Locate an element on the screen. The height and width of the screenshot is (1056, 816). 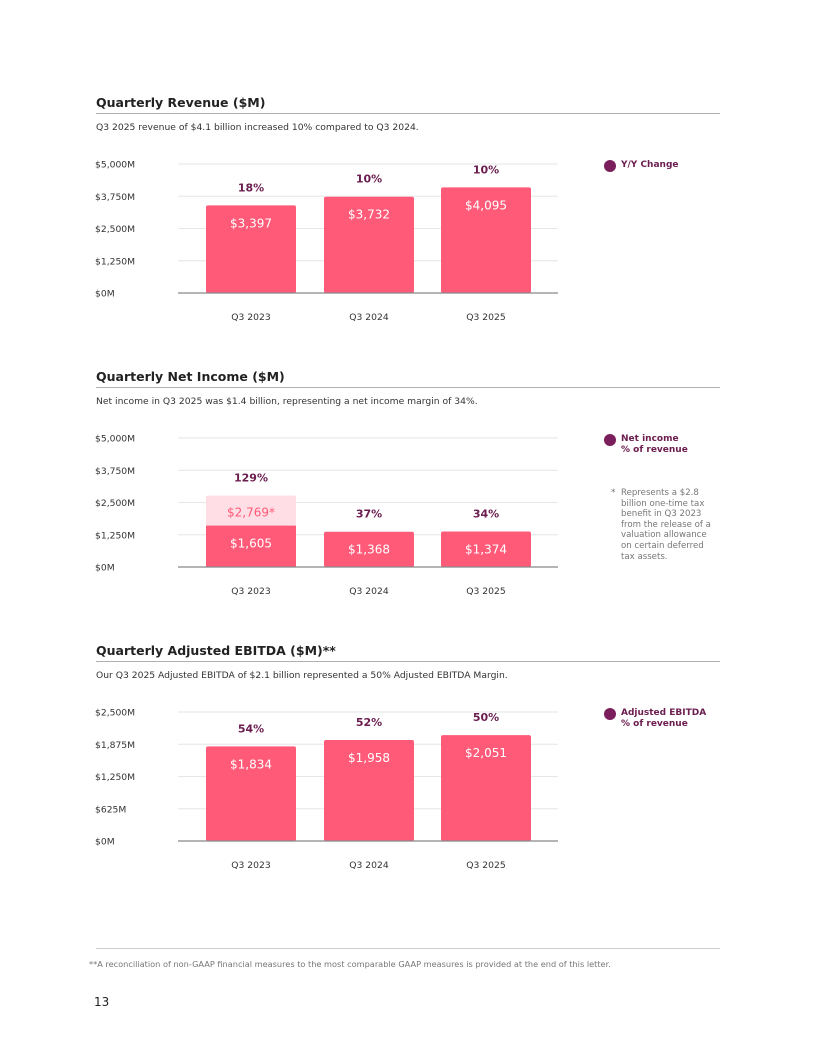
net-income-section-title: Quarterly Net Income ($M) is located at coordinates (408, 378).